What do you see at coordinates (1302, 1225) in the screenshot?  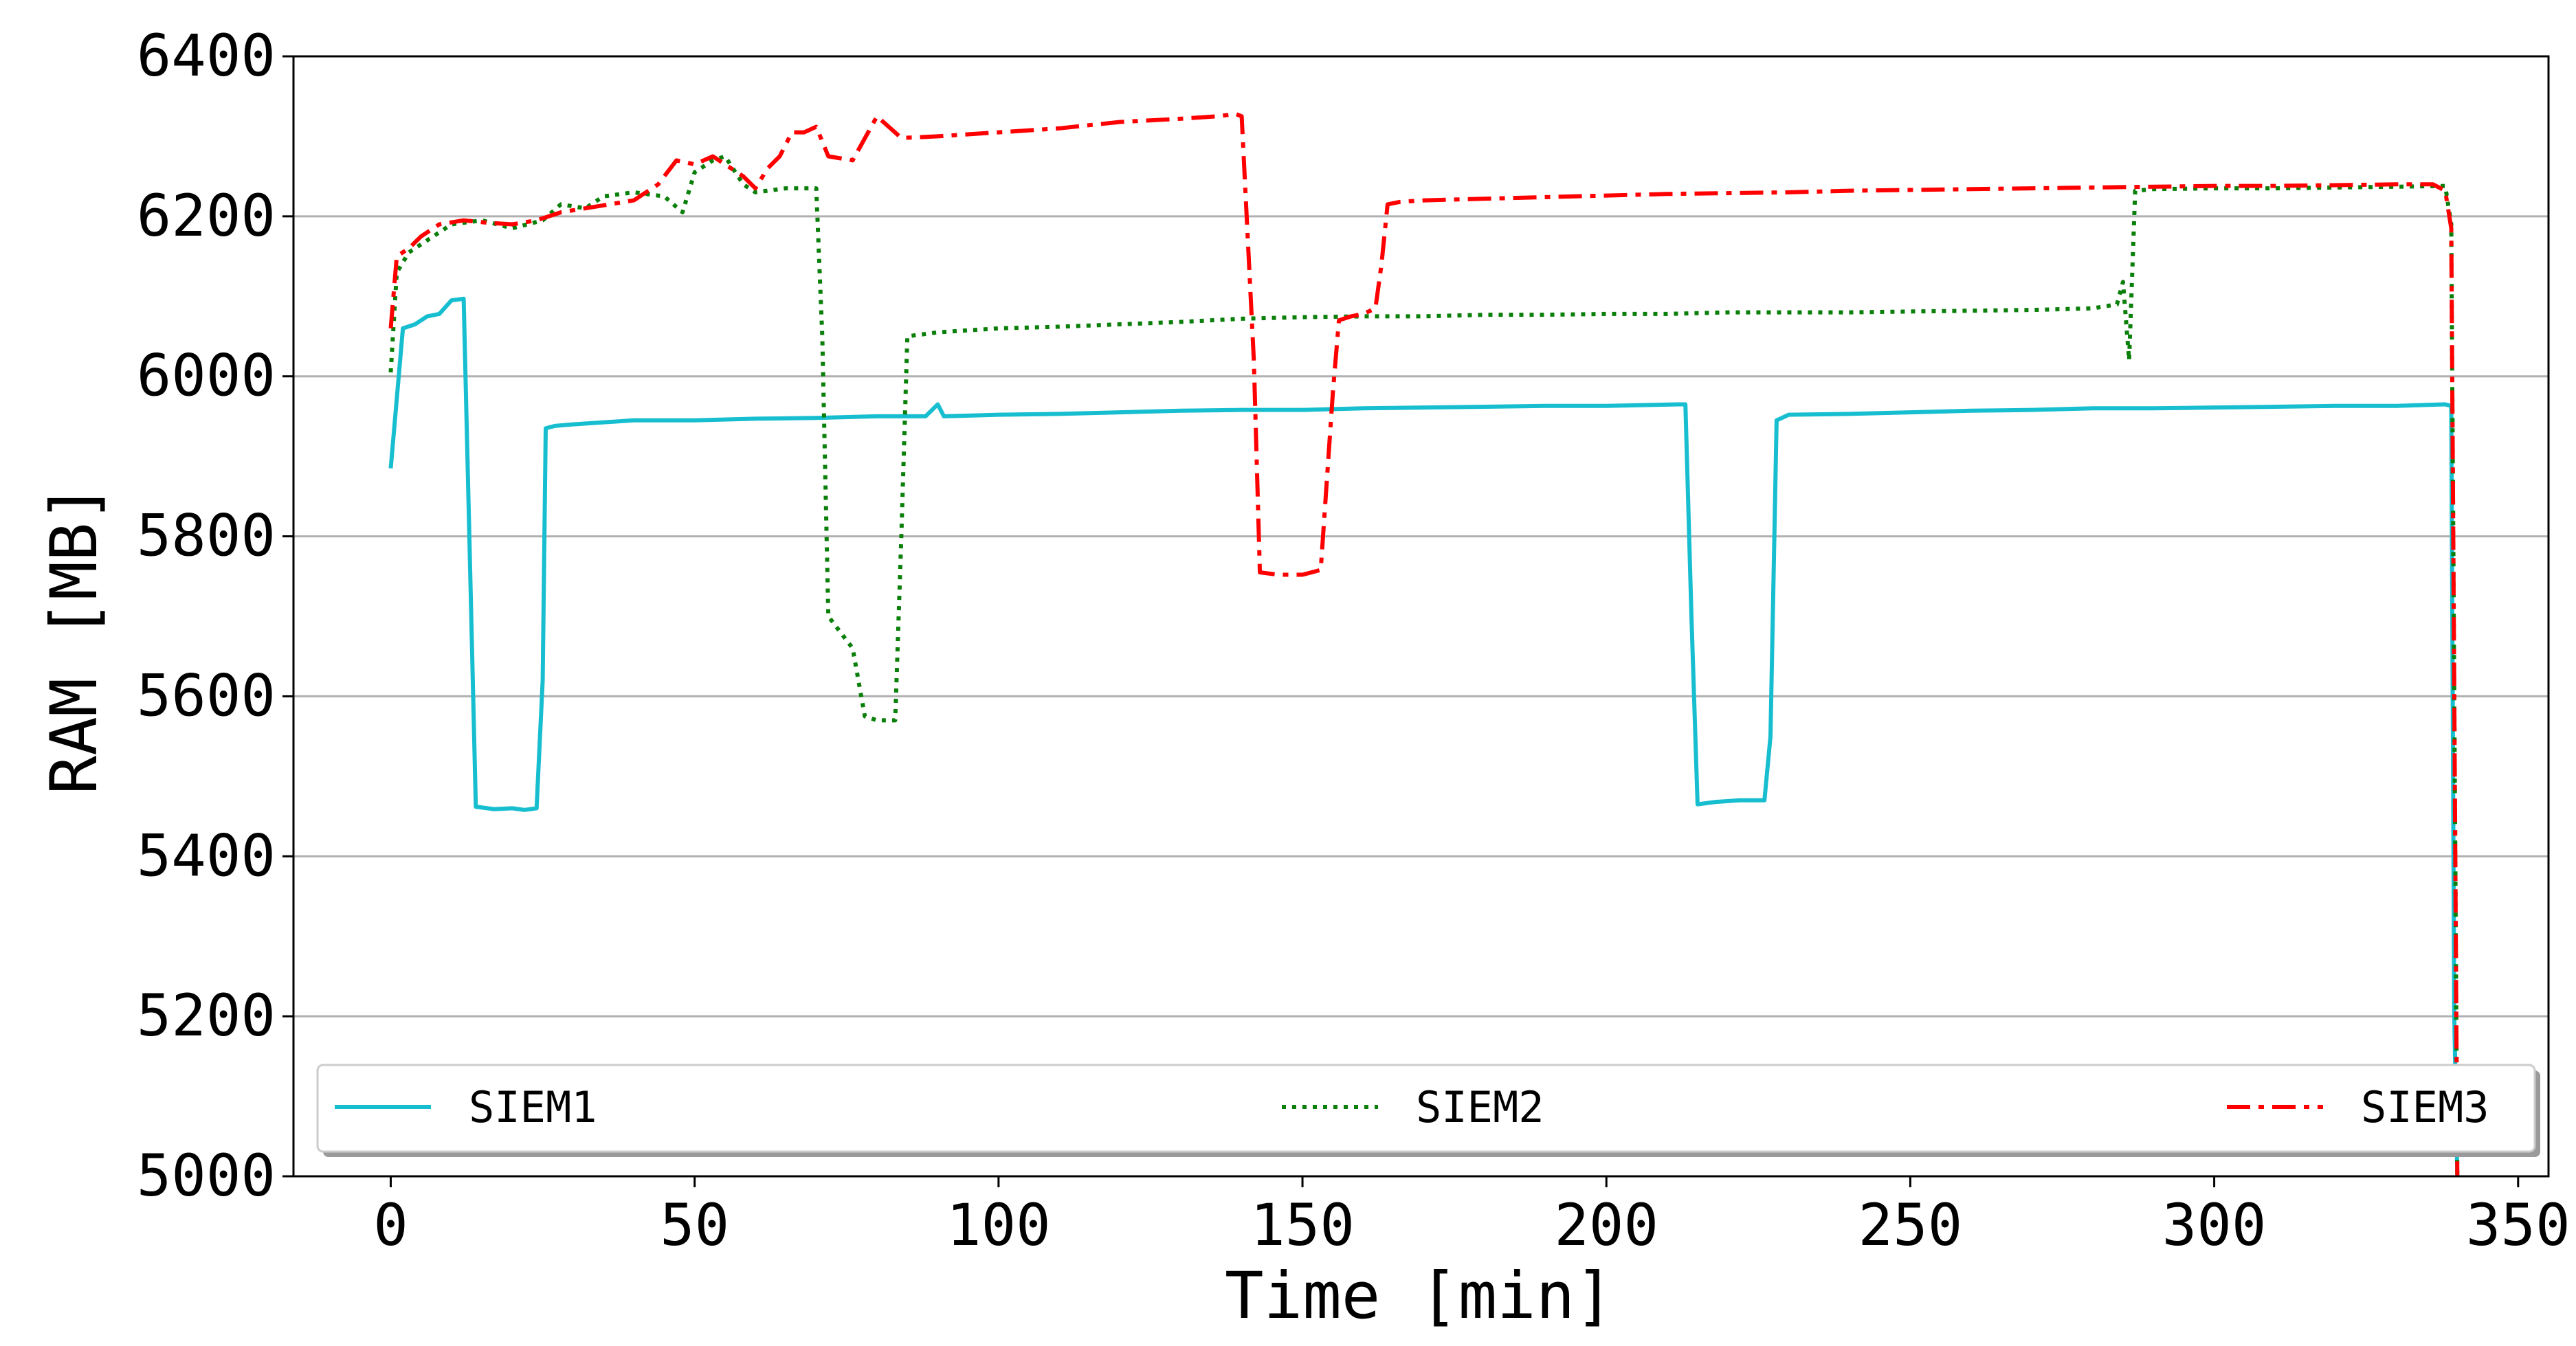 I see `x-tick-label: 150` at bounding box center [1302, 1225].